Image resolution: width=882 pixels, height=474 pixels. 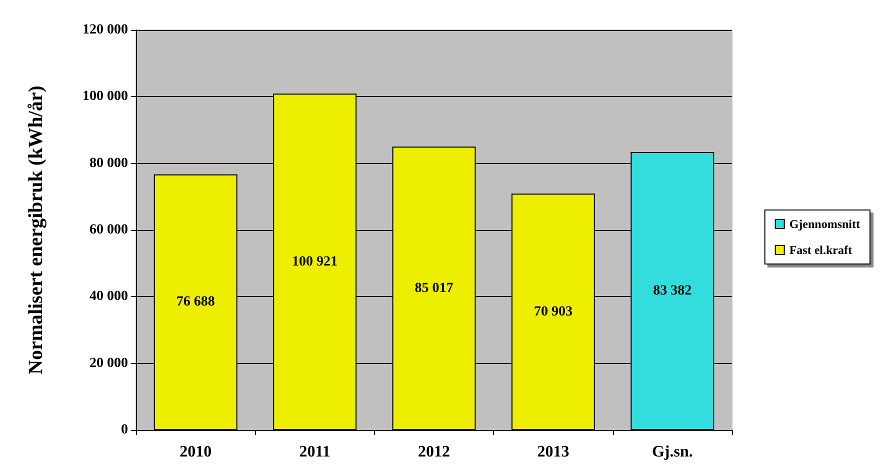 I want to click on x-tick-label: 2011, so click(x=314, y=452).